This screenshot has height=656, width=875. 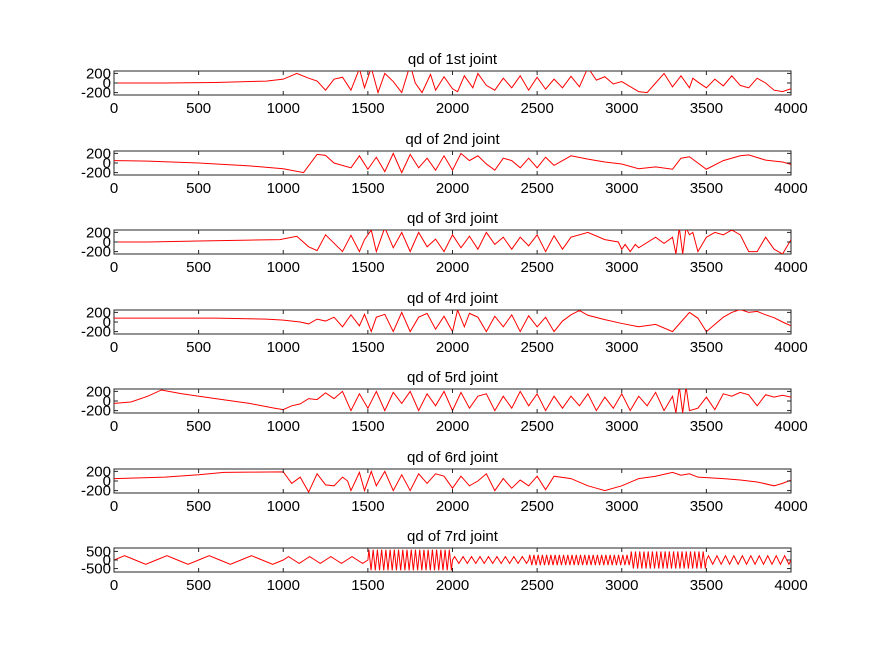 I want to click on y-tick-label: 500, so click(x=98, y=551).